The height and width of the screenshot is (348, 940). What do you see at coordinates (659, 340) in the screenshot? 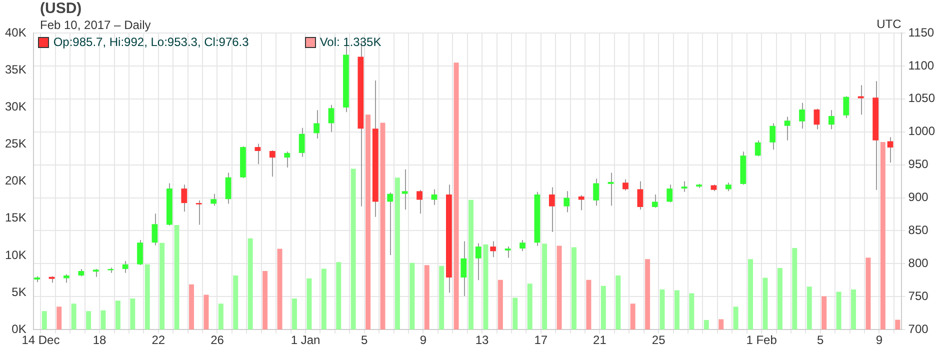
I see `x-tick-label: 25` at bounding box center [659, 340].